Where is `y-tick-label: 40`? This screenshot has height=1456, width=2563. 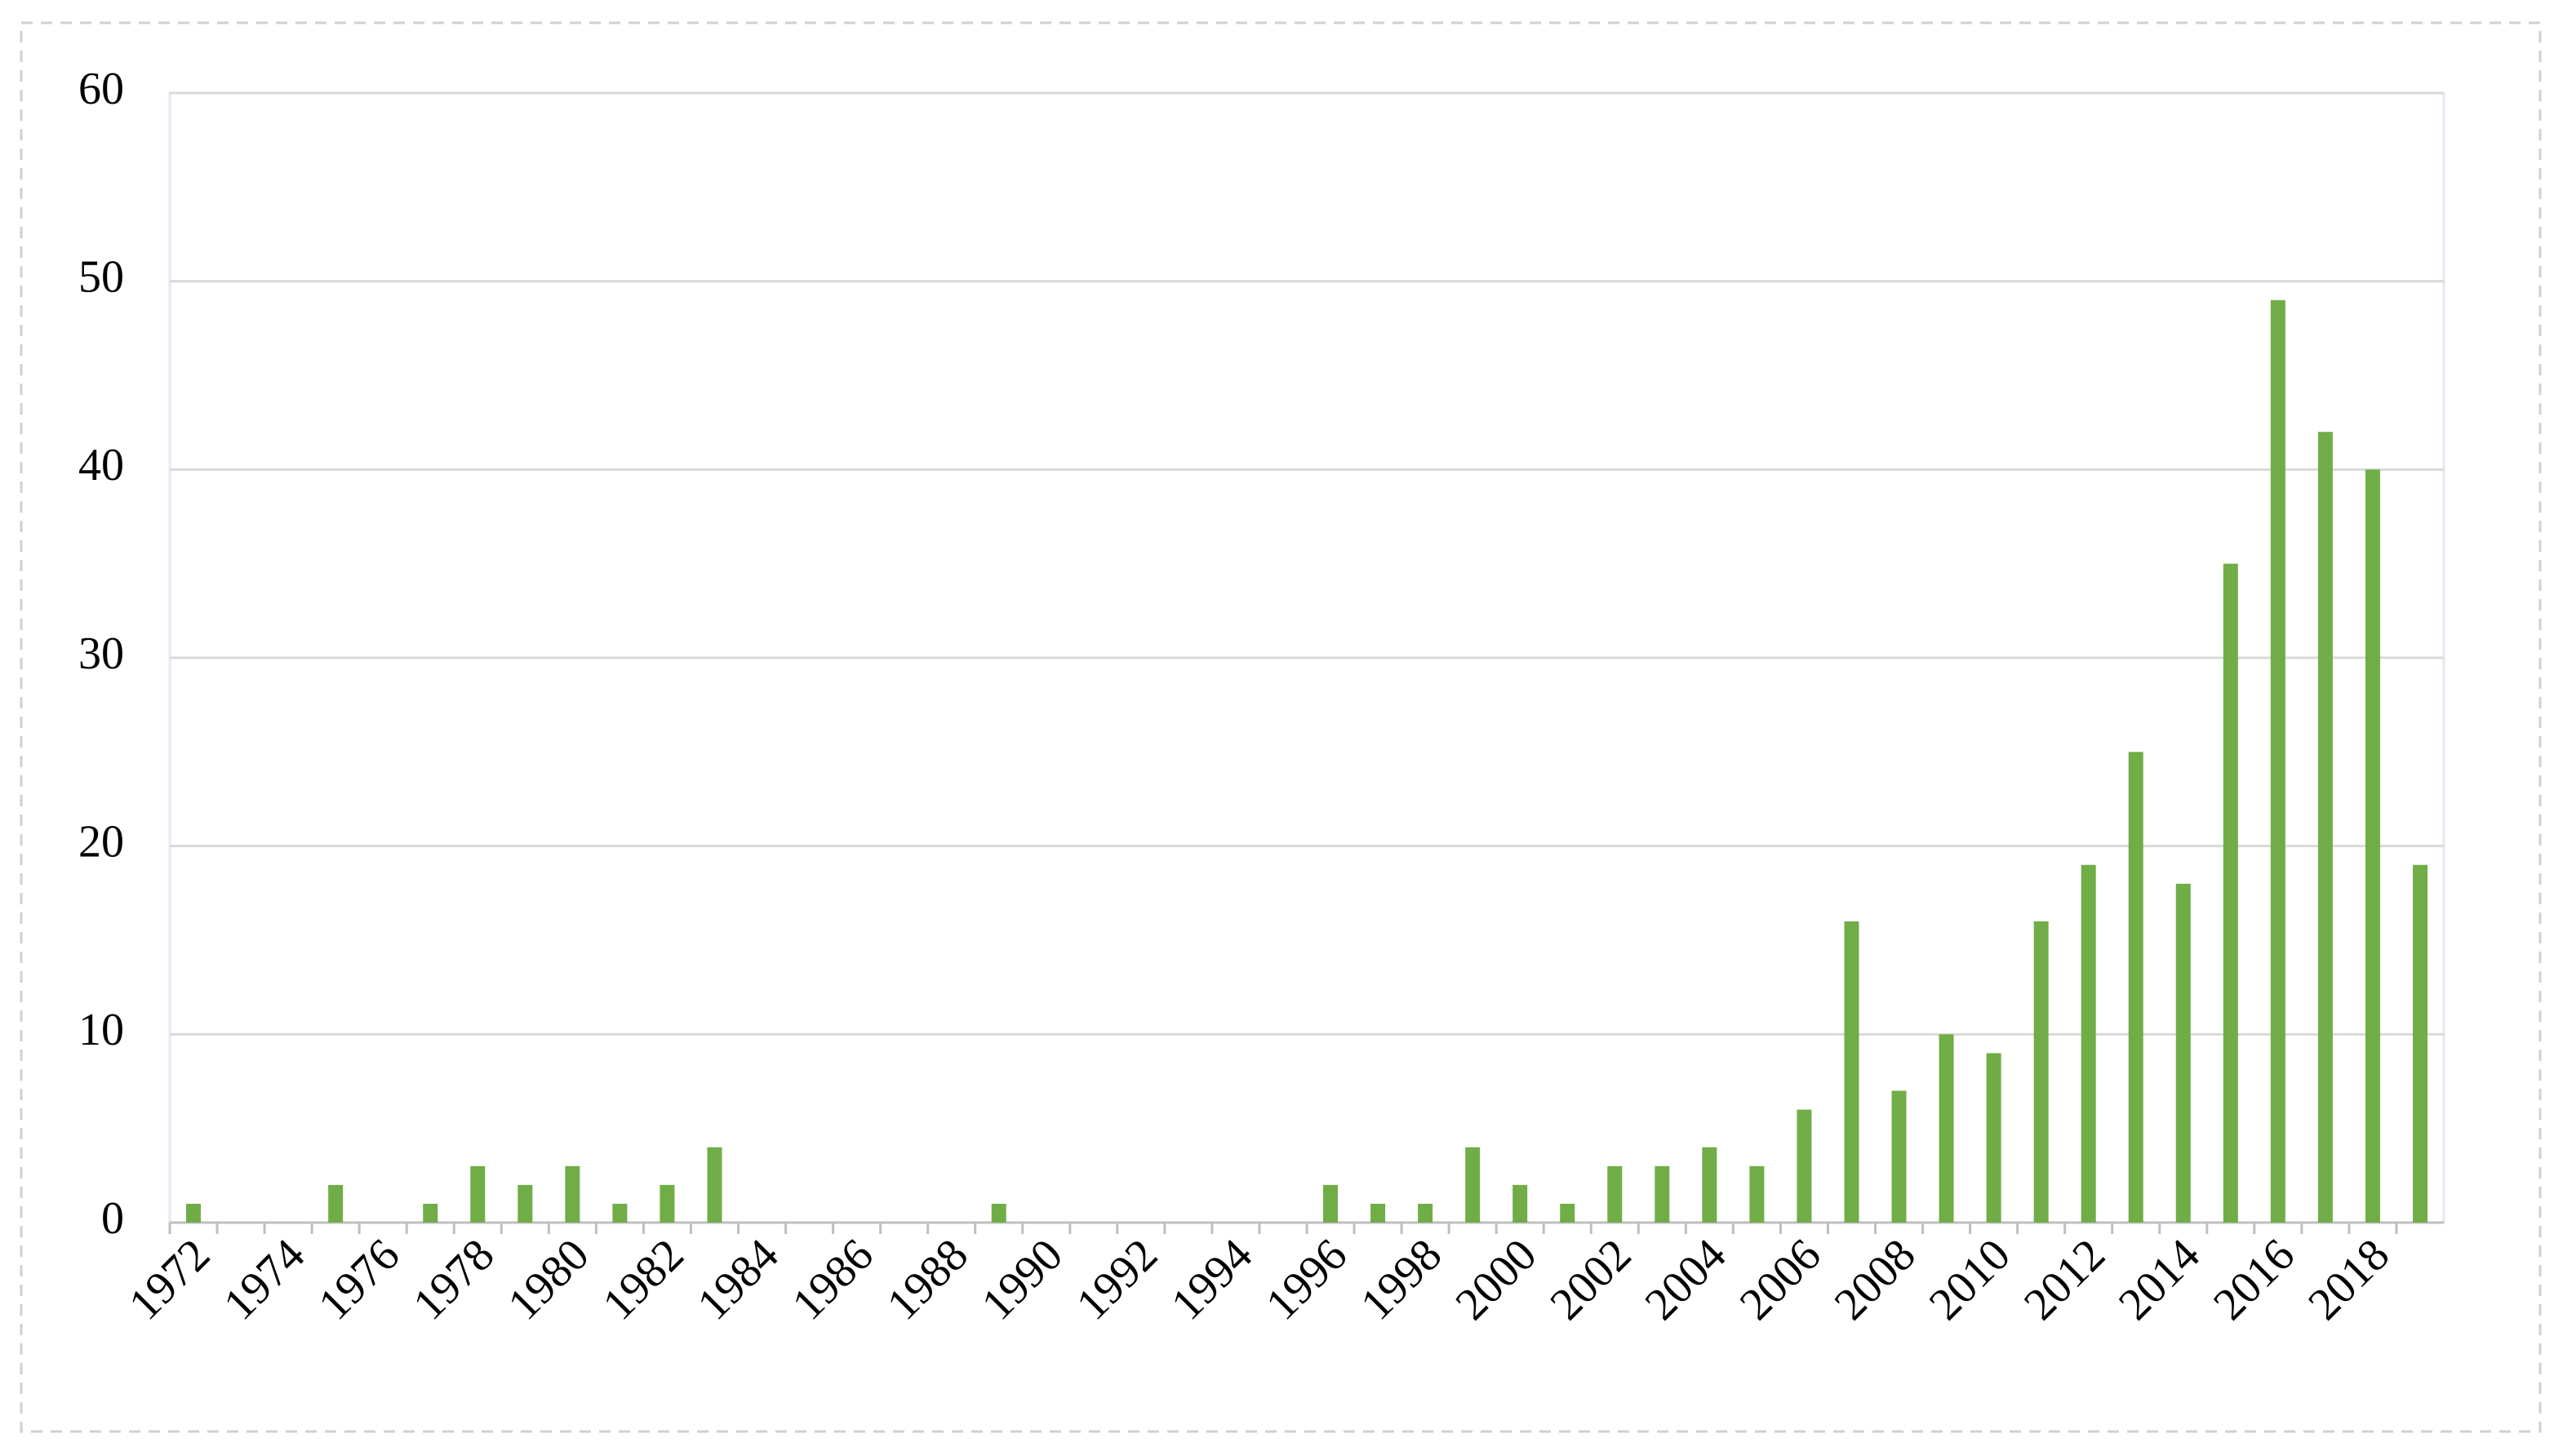 y-tick-label: 40 is located at coordinates (101, 466).